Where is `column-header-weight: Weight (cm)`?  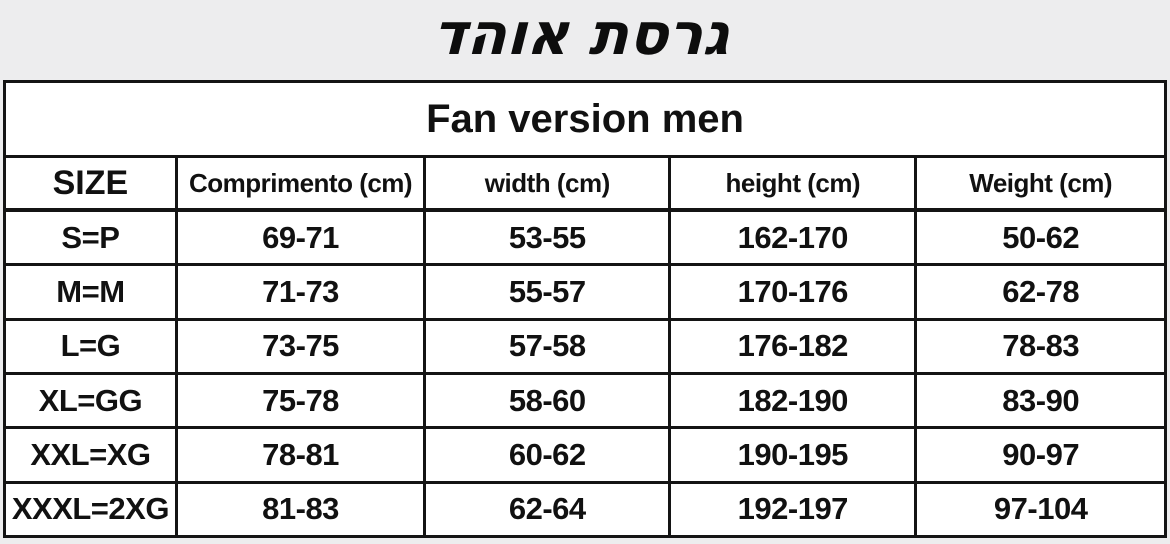 column-header-weight: Weight (cm) is located at coordinates (1040, 183).